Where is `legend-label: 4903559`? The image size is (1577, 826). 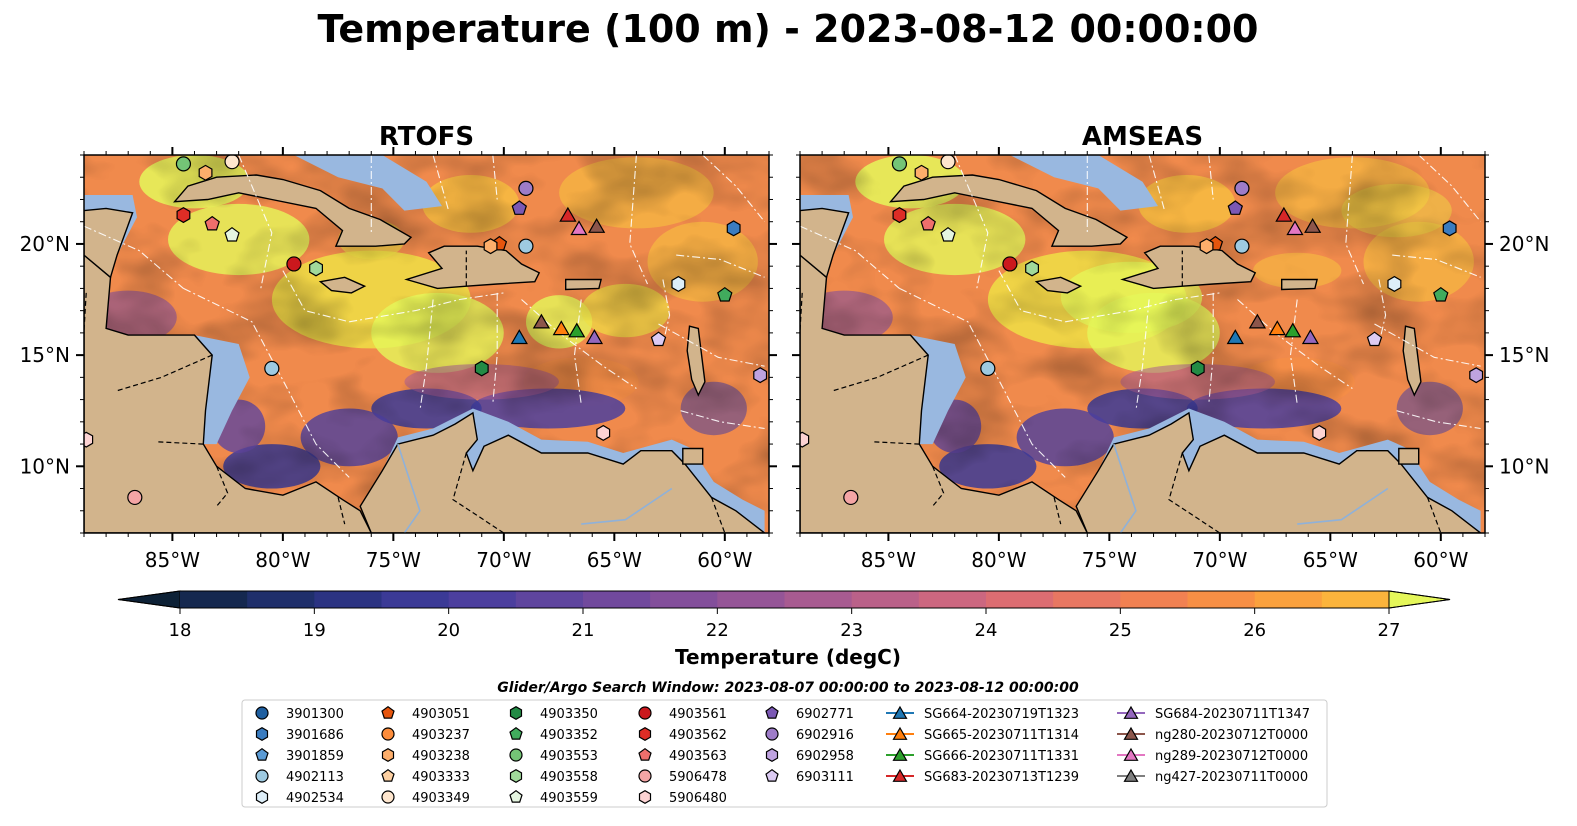 legend-label: 4903559 is located at coordinates (569, 798).